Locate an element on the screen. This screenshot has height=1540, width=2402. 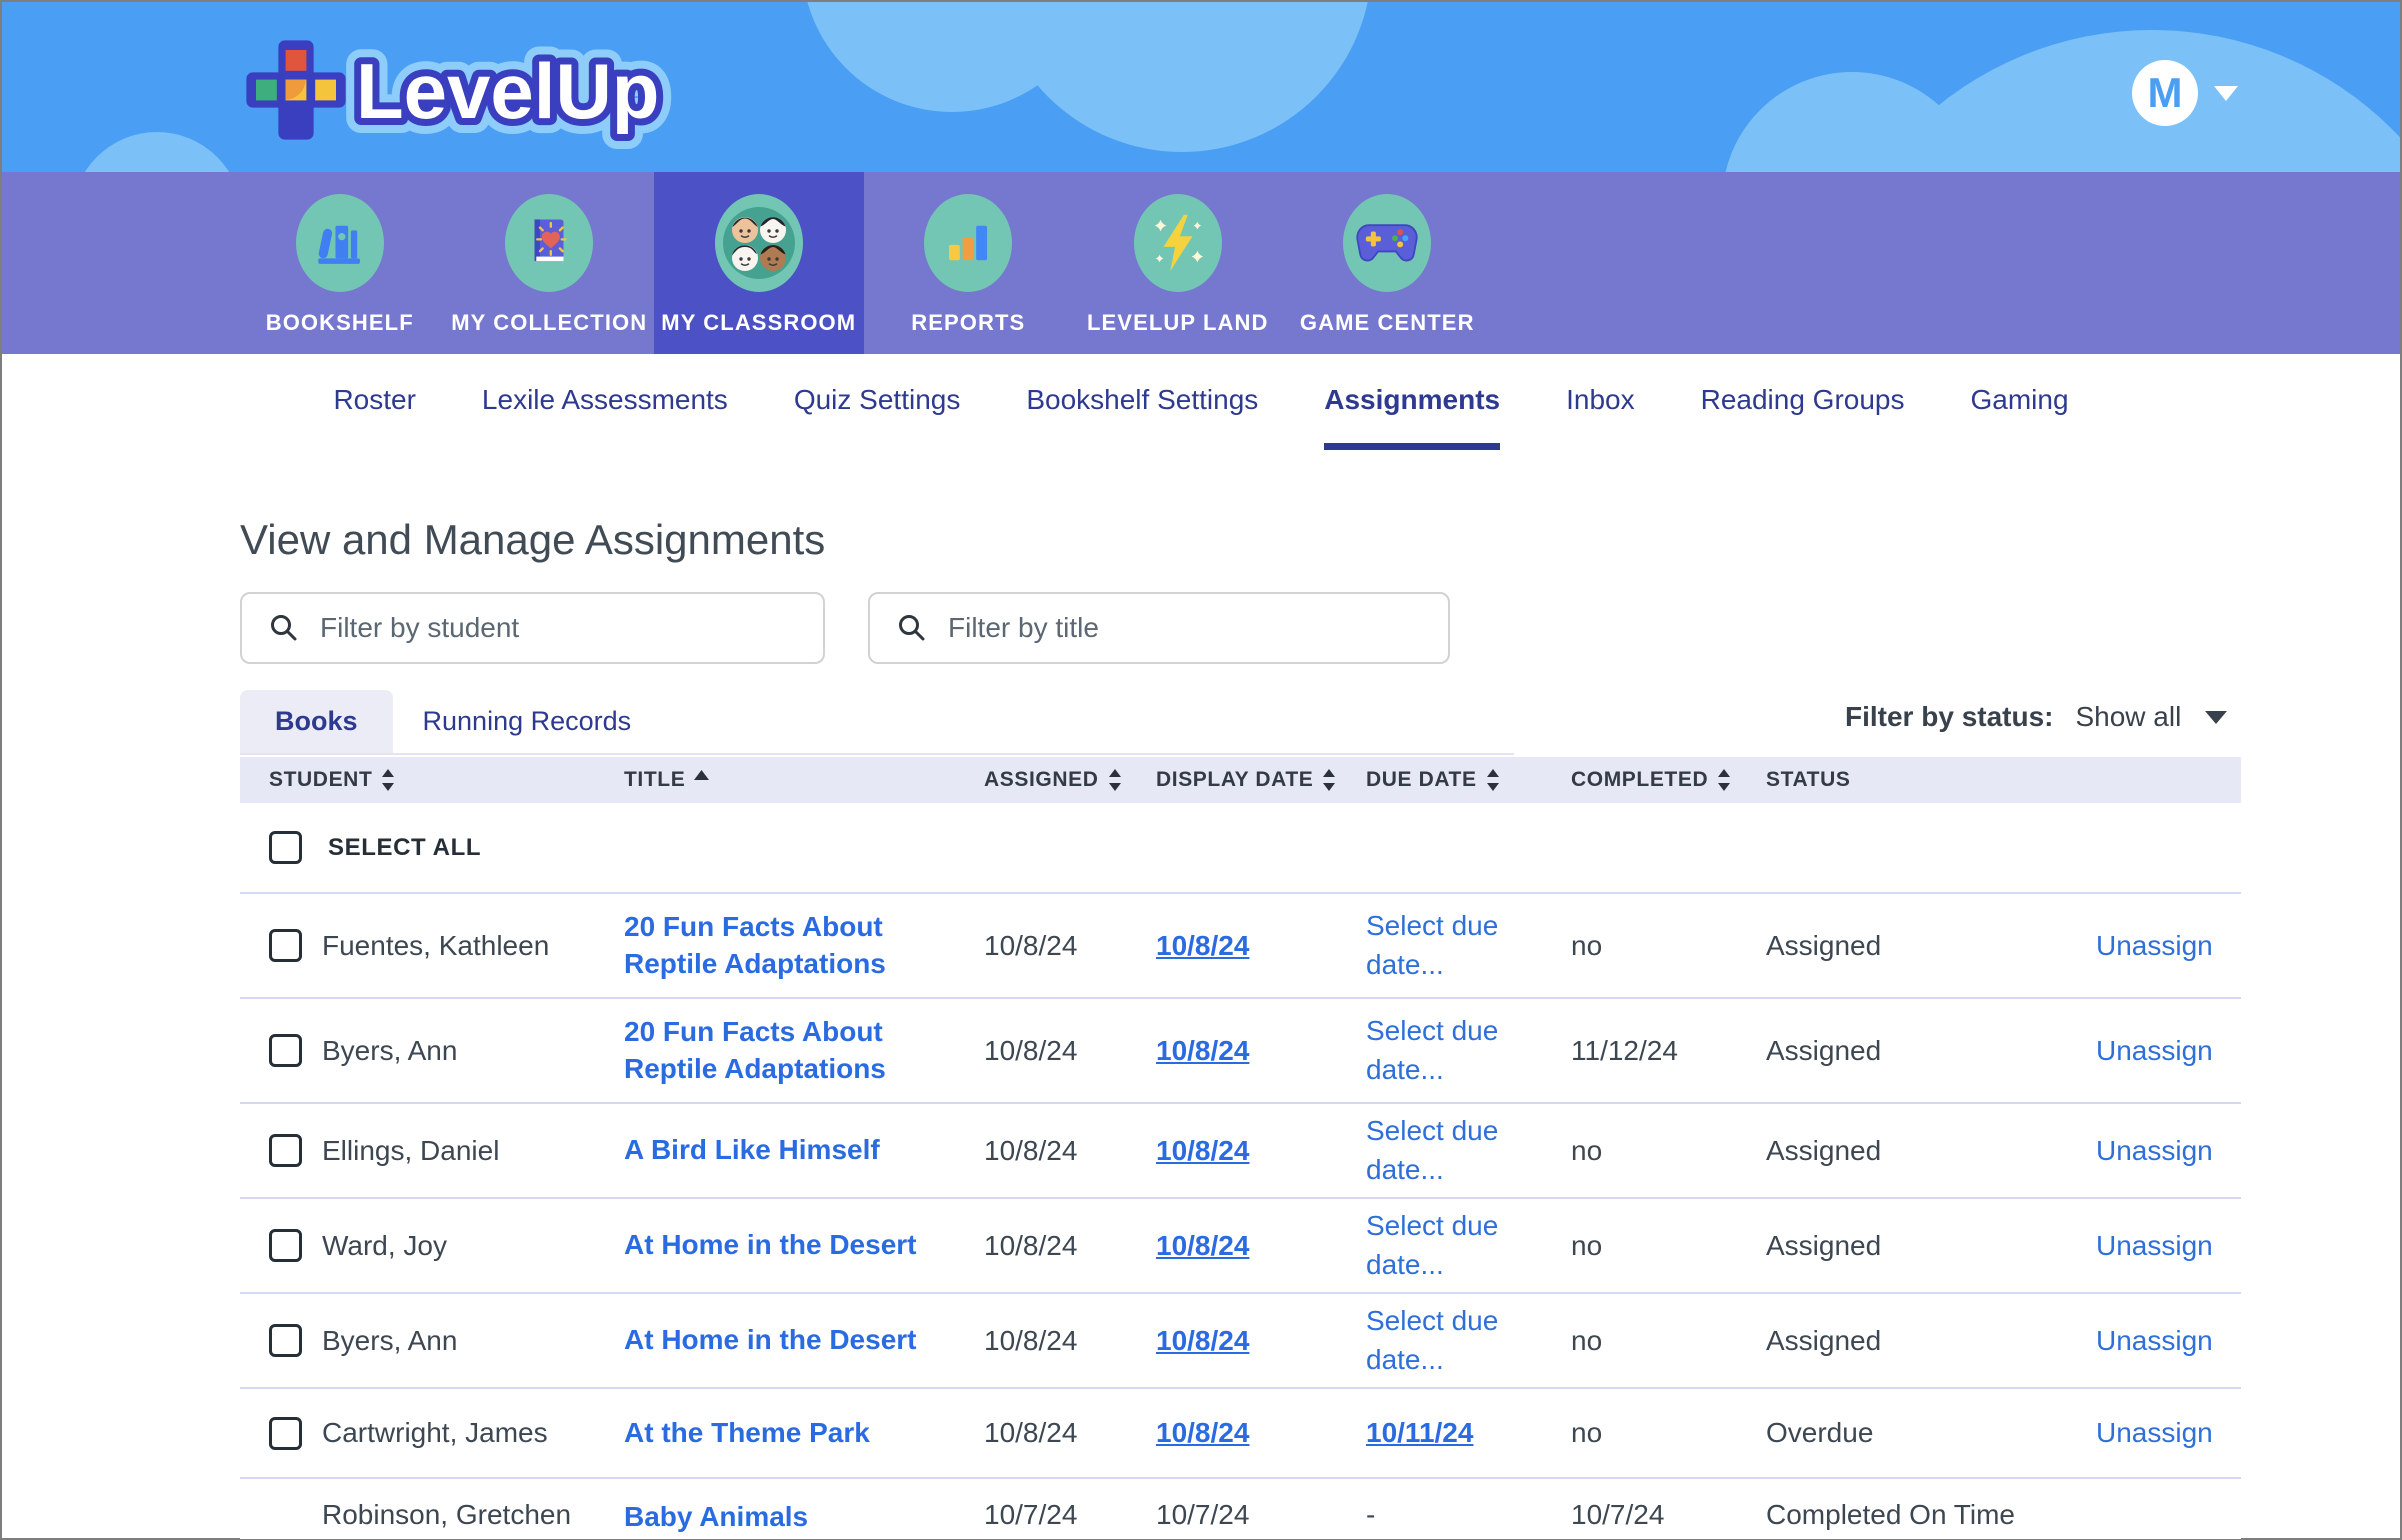
bar-chart-icon is located at coordinates (968, 243).